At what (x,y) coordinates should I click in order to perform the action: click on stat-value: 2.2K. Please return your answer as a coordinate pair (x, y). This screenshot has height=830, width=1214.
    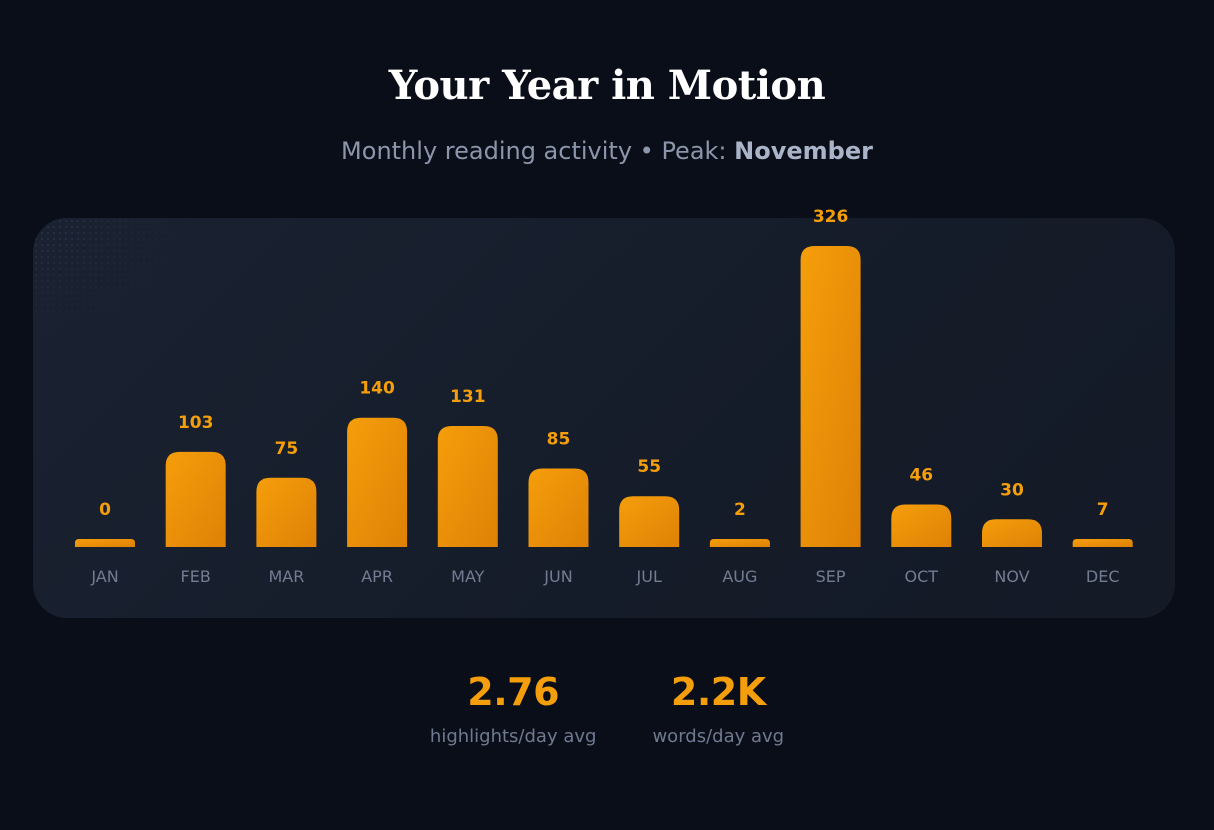
    Looking at the image, I should click on (718, 692).